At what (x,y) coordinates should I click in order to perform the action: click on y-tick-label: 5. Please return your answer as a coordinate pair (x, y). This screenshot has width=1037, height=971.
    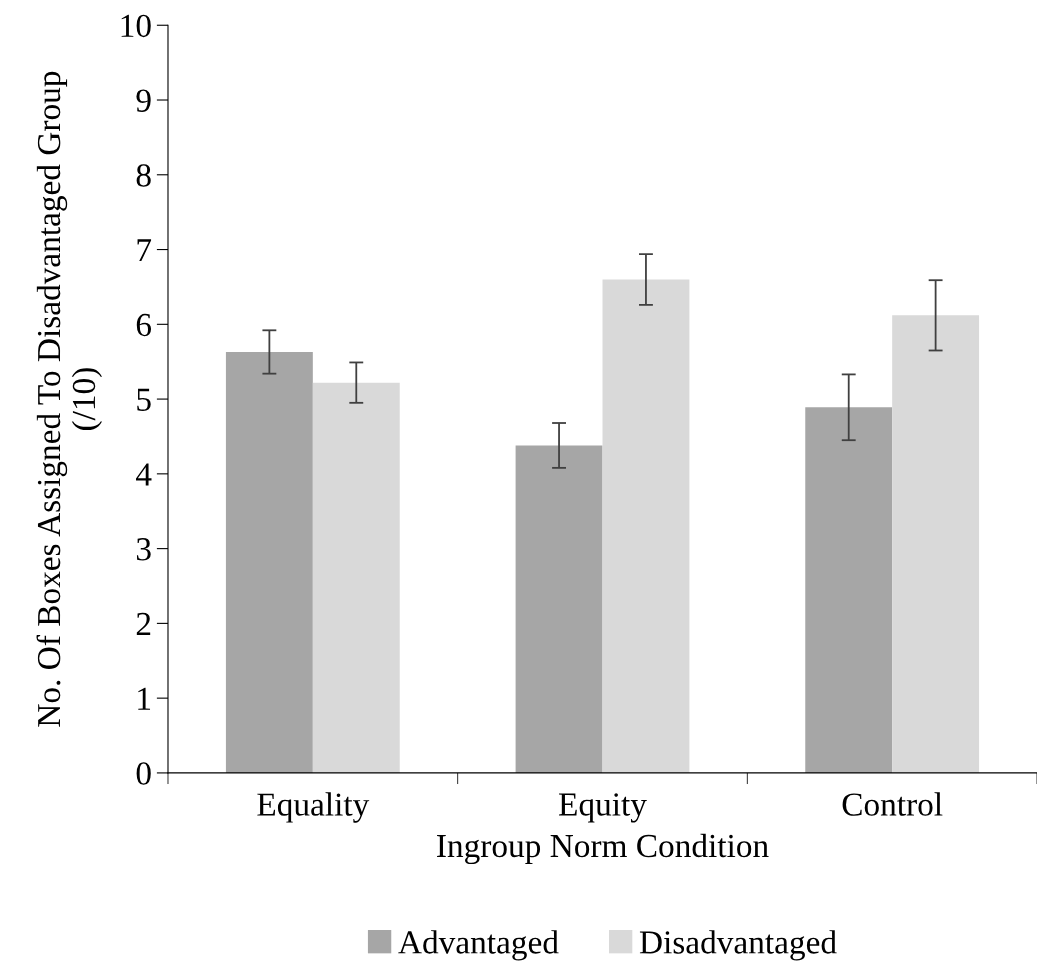
    Looking at the image, I should click on (144, 399).